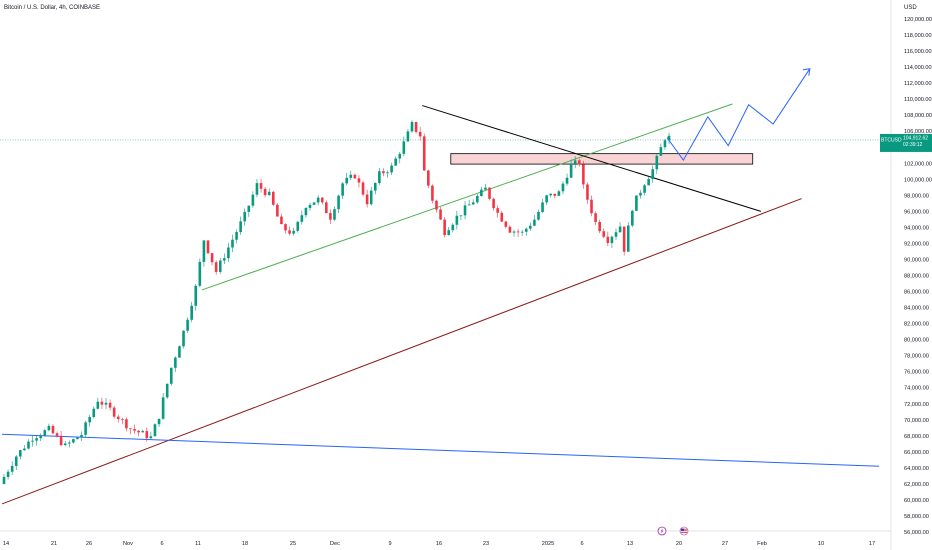 This screenshot has height=550, width=932. What do you see at coordinates (335, 544) in the screenshot?
I see `x-tick-label: Dec` at bounding box center [335, 544].